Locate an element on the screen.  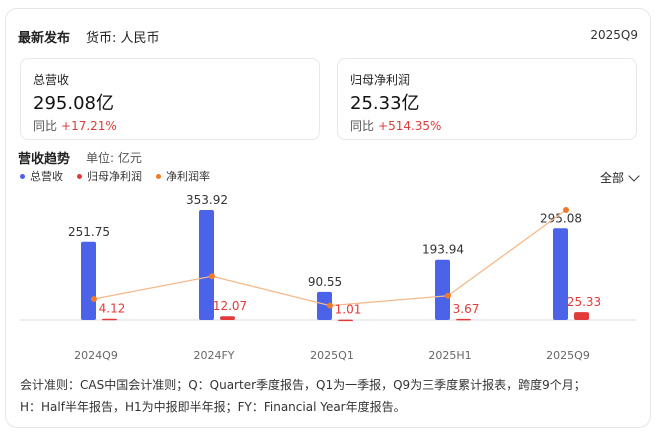
revenue-yoy: 同比 +17.21% is located at coordinates (75, 125).